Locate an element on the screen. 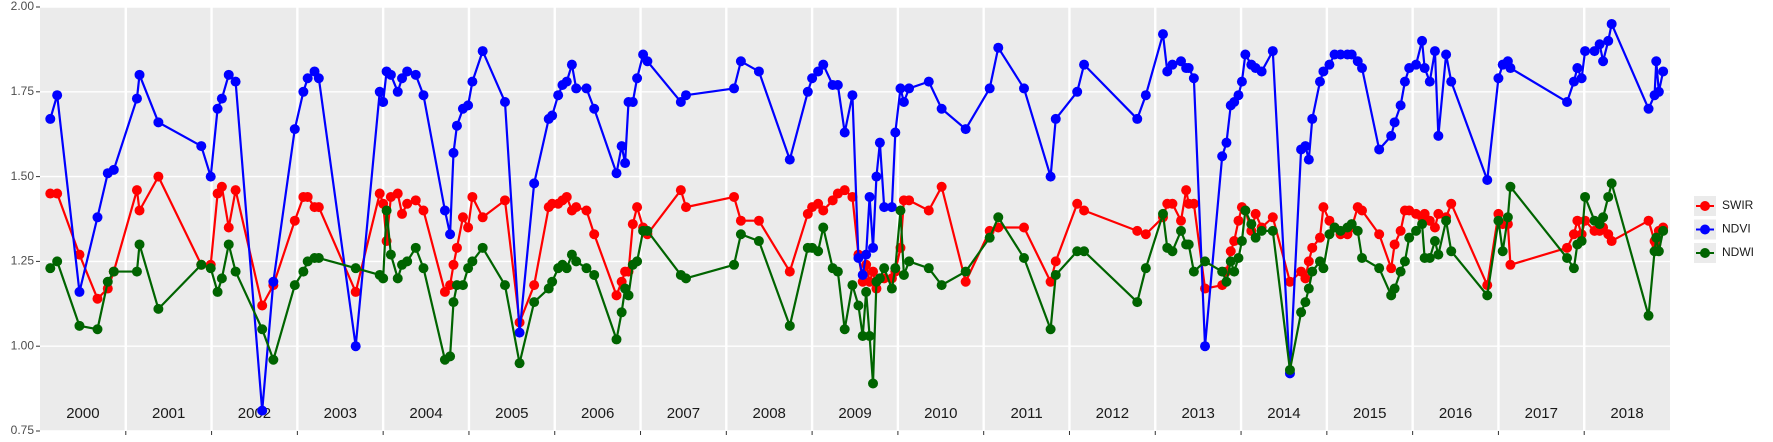 Image resolution: width=1773 pixels, height=442 pixels. legend-key is located at coordinates (1705, 206).